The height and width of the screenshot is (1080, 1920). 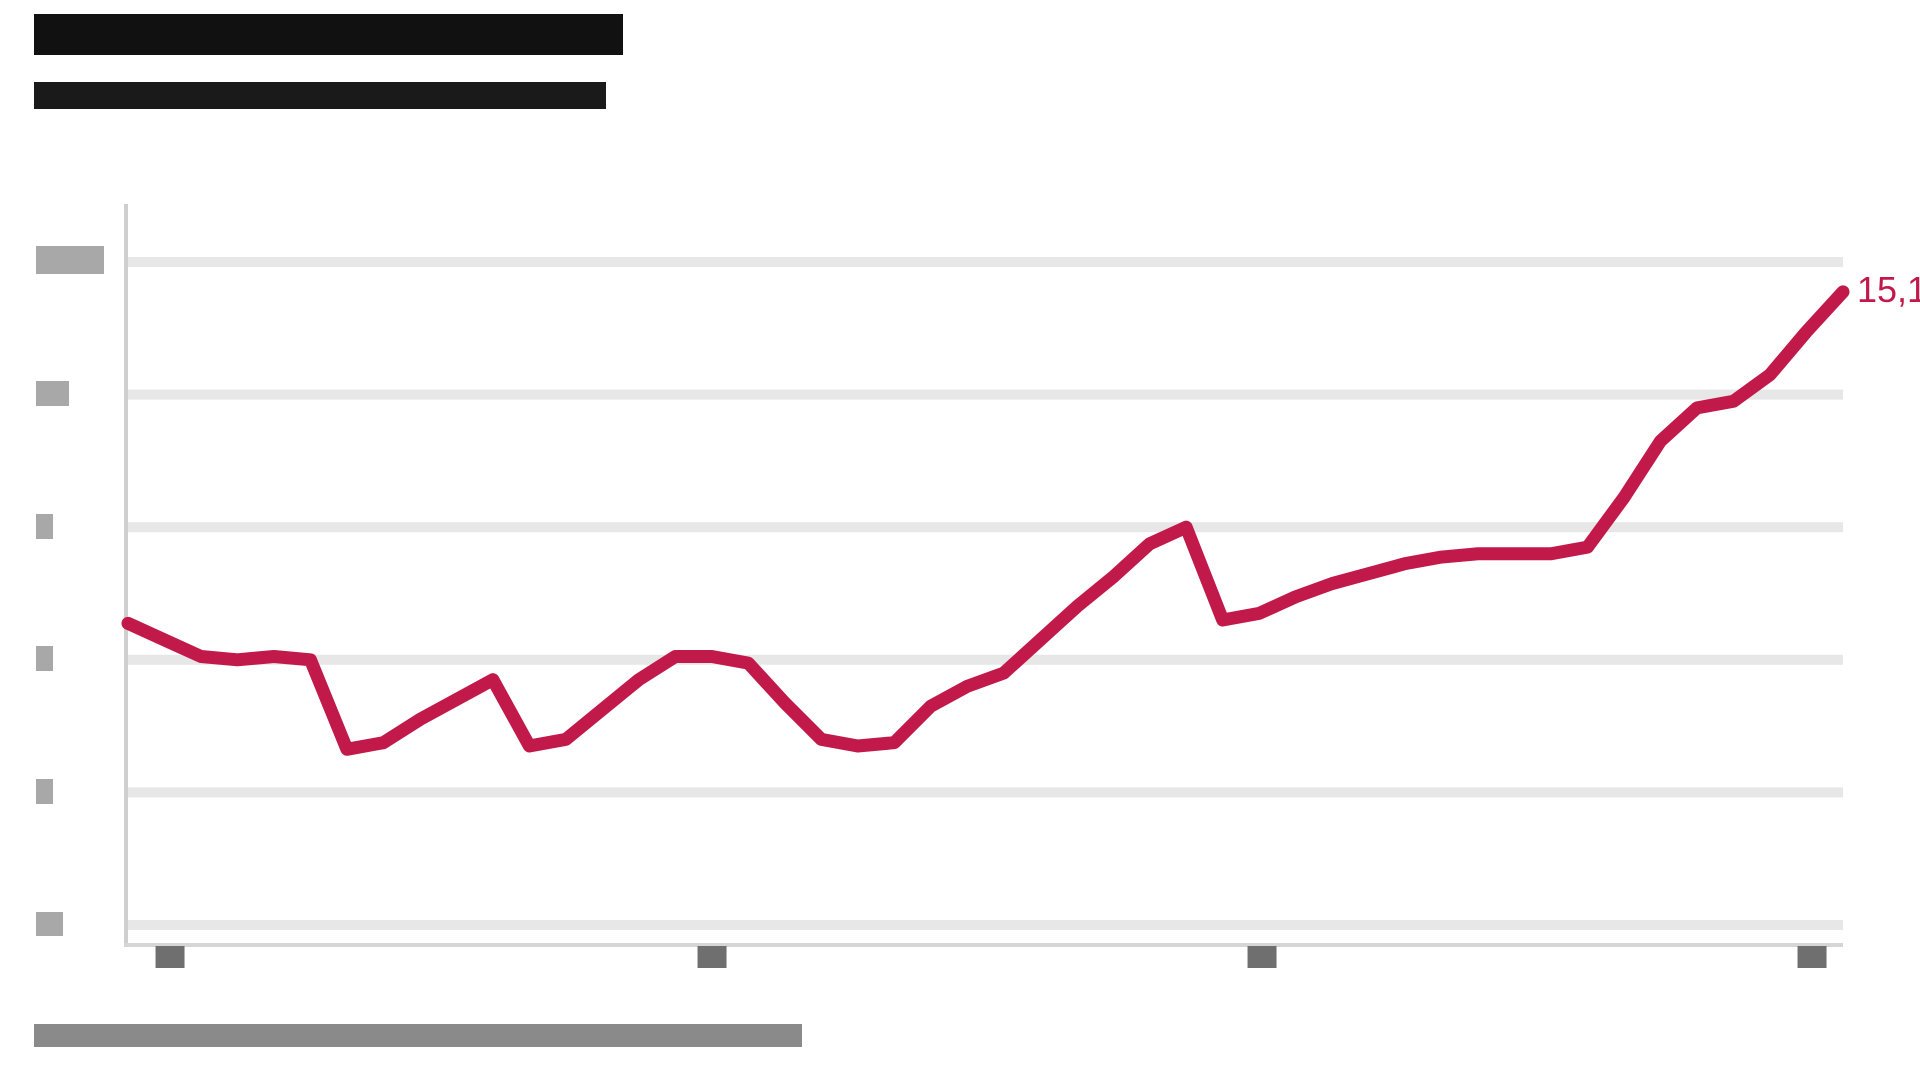 I want to click on x-axis-tick-label: 21, so click(x=1812, y=957).